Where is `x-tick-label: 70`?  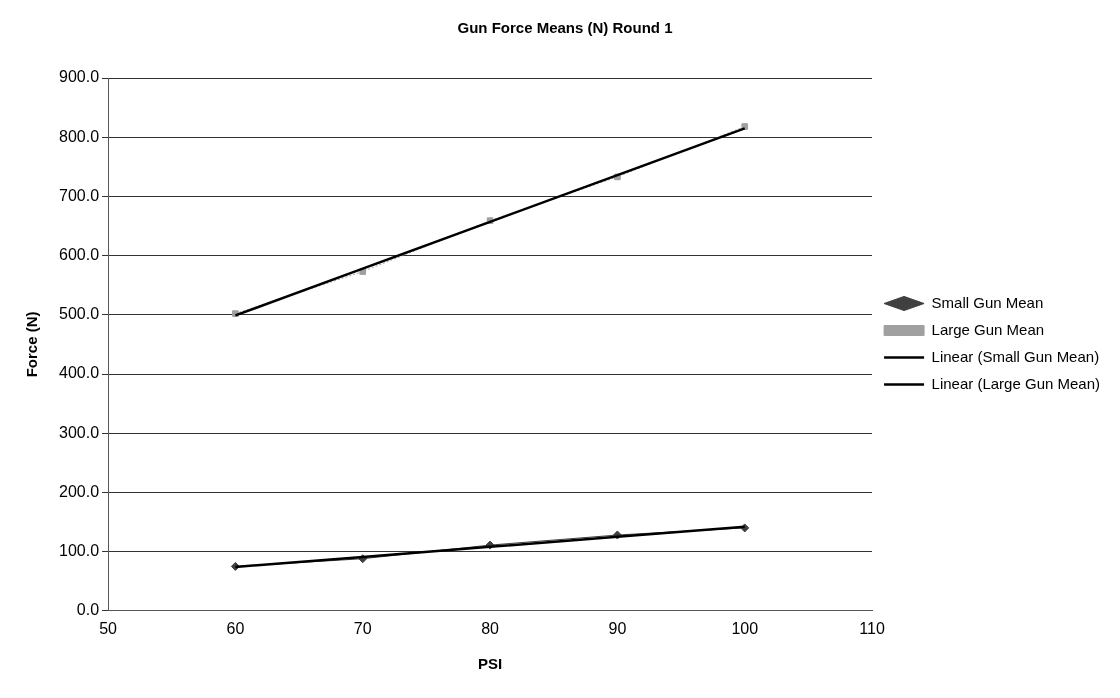 x-tick-label: 70 is located at coordinates (362, 628).